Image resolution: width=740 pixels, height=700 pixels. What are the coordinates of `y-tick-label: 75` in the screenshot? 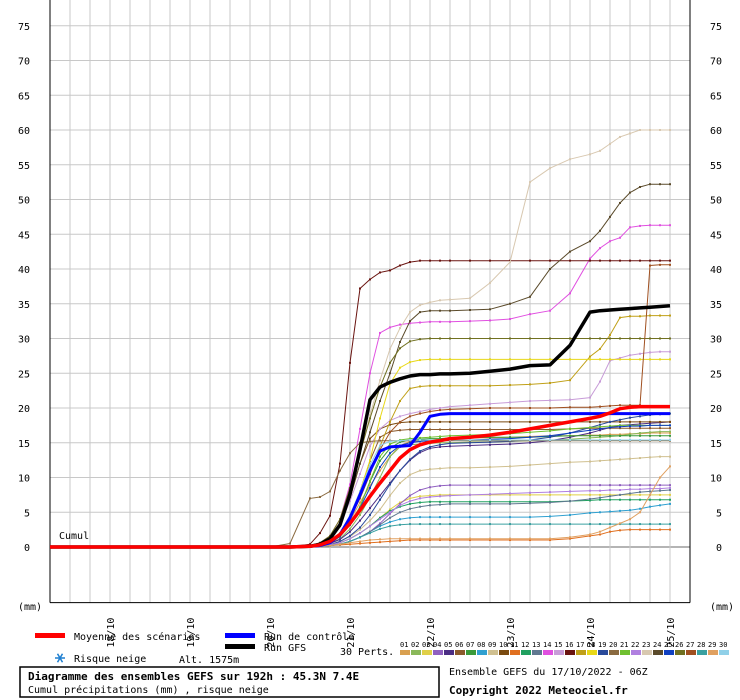 It's located at (24, 27).